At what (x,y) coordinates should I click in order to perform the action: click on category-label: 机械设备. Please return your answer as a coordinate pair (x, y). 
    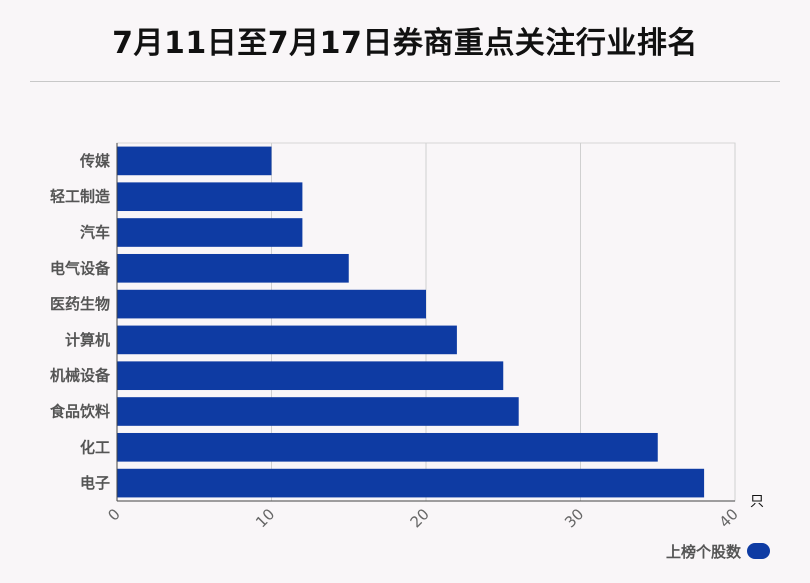
    Looking at the image, I should click on (80, 376).